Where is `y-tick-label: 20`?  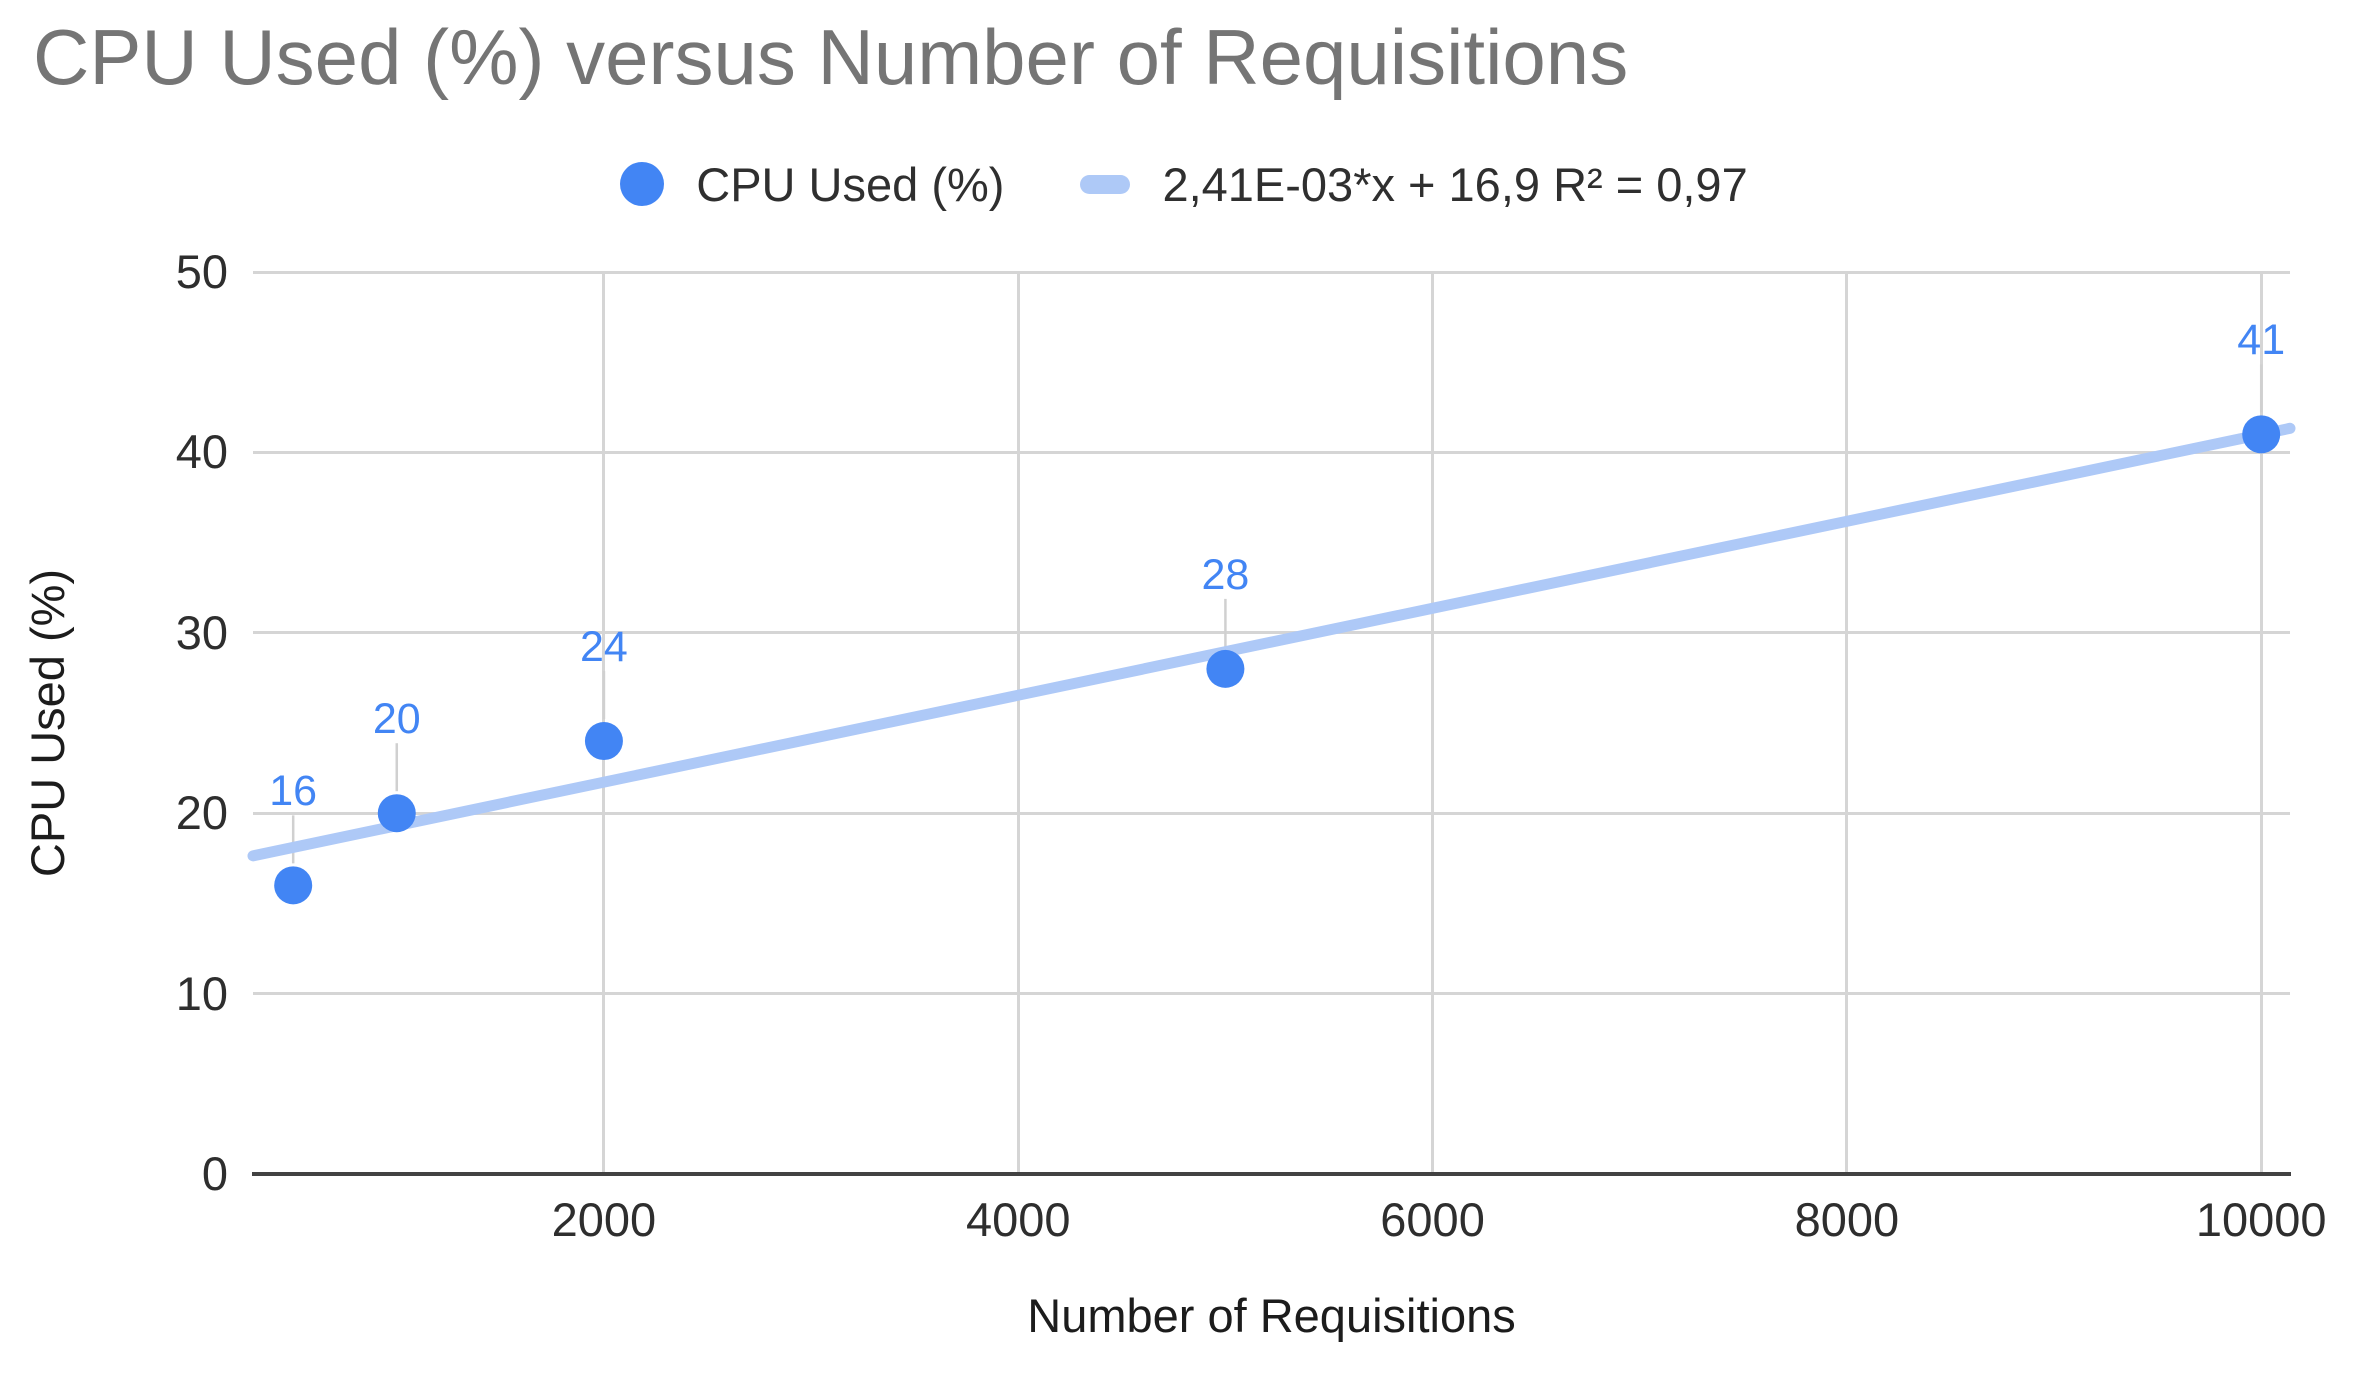
y-tick-label: 20 is located at coordinates (201, 813).